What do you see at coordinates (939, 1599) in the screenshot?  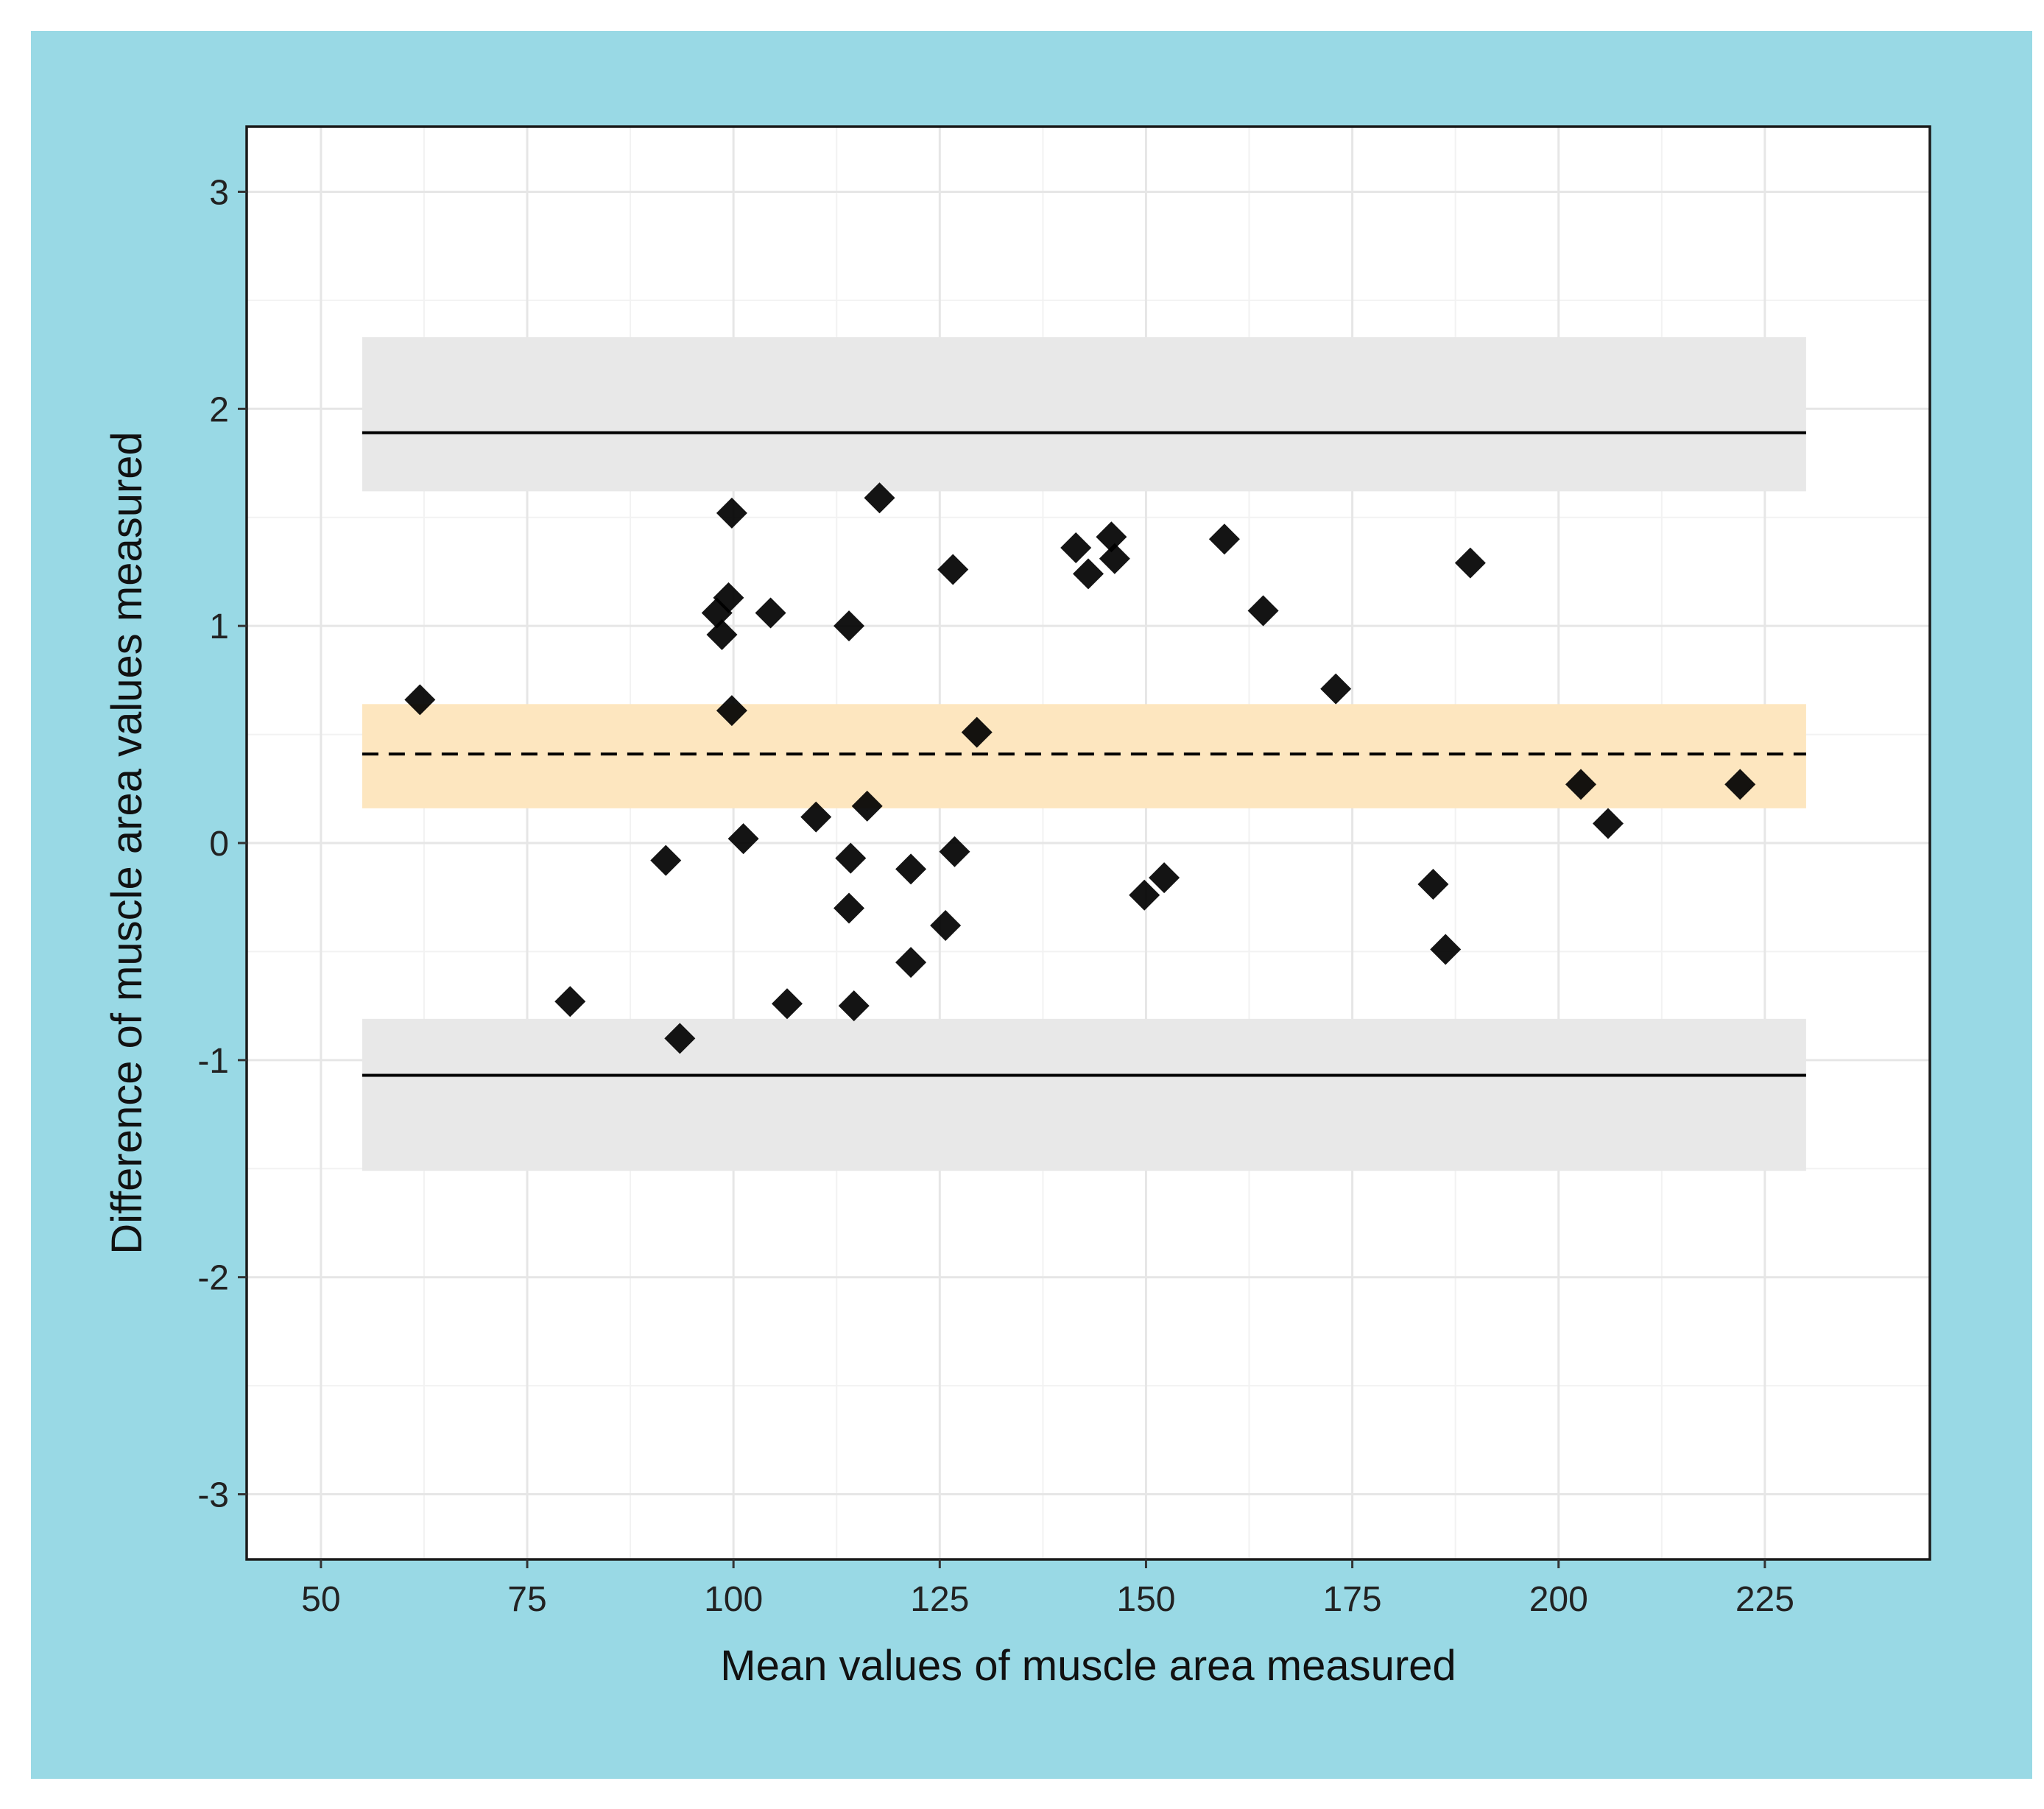 I see `x-tick-label: 125` at bounding box center [939, 1599].